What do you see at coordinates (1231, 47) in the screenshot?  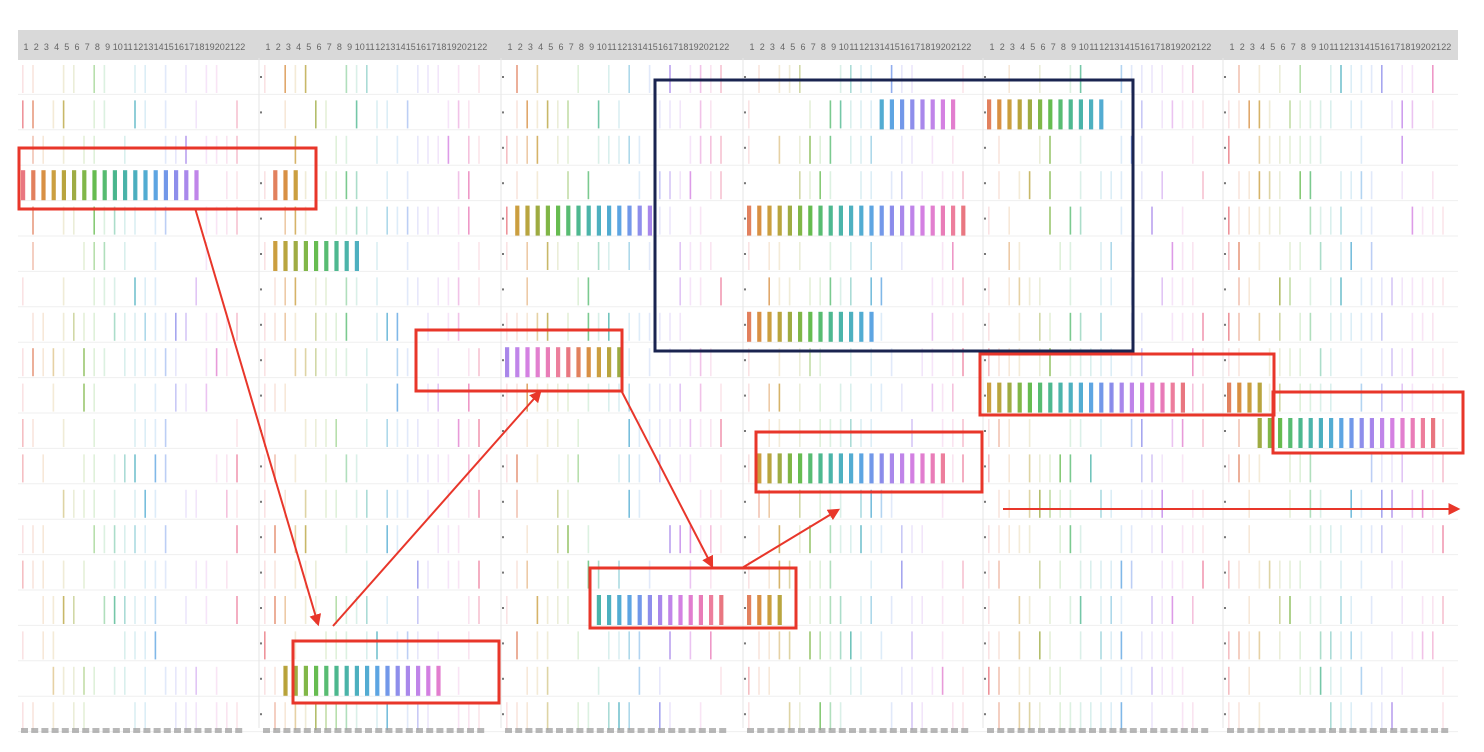 I see `column-label: 1` at bounding box center [1231, 47].